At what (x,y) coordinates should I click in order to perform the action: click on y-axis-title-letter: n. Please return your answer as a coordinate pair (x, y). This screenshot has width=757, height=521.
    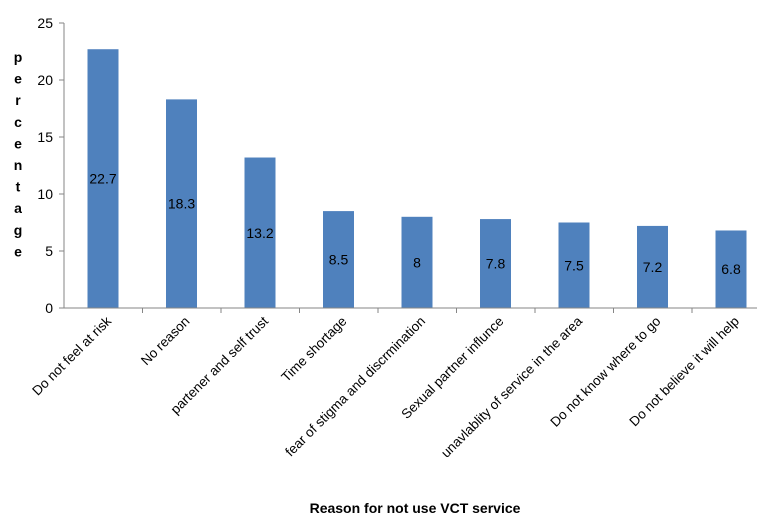
    Looking at the image, I should click on (18, 165).